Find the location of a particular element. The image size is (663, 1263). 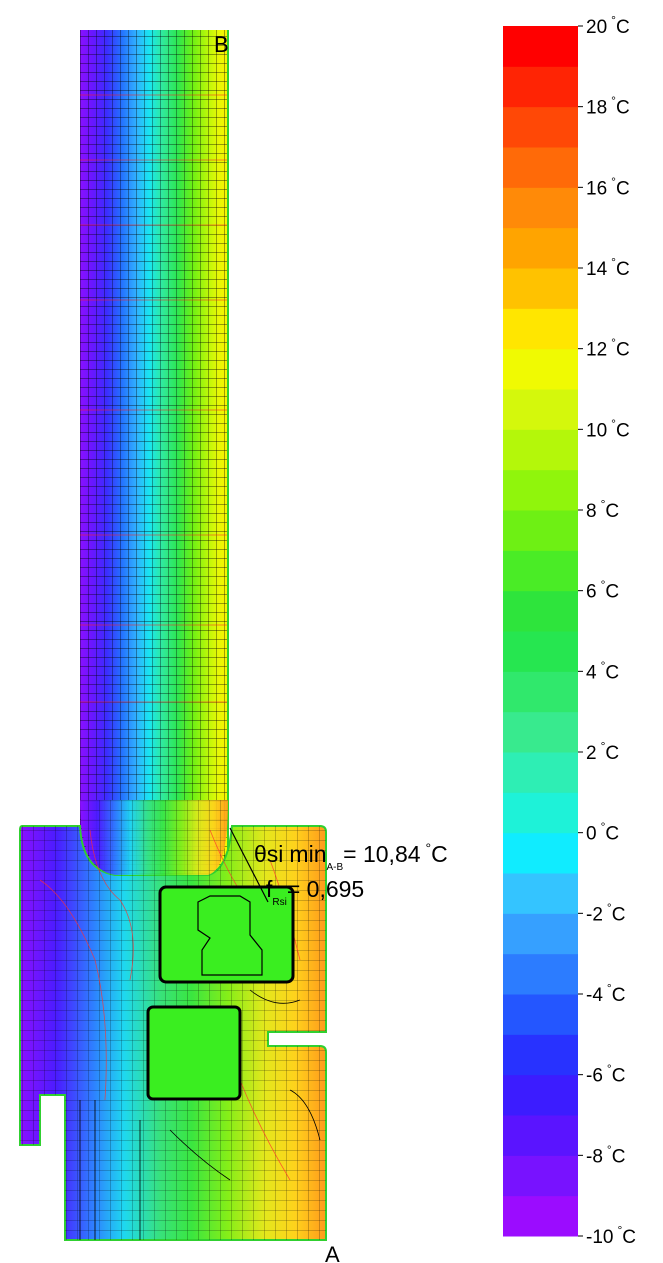

legend-tick-label: -4 °C is located at coordinates (605, 993).